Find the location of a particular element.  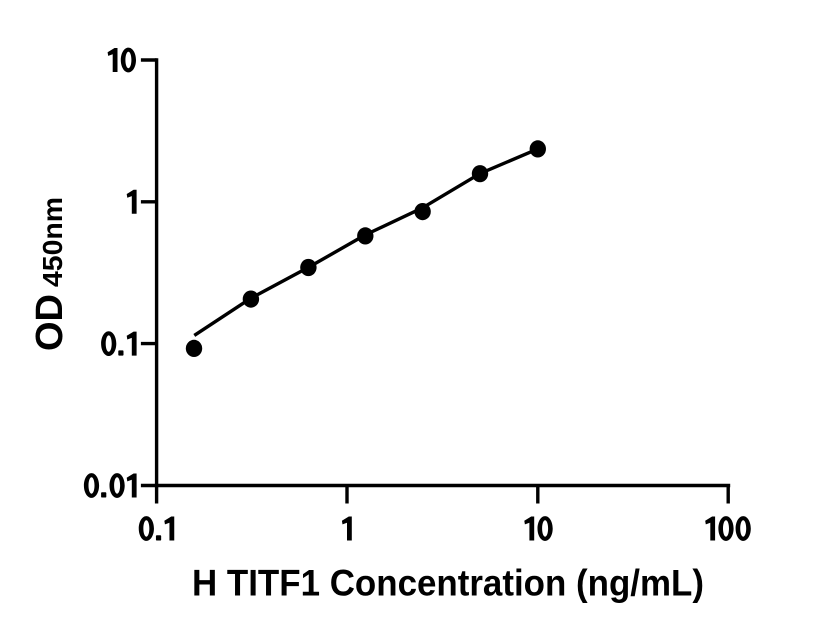

svg-text: H TITF1 Concentration (ng/mL) is located at coordinates (448, 583).